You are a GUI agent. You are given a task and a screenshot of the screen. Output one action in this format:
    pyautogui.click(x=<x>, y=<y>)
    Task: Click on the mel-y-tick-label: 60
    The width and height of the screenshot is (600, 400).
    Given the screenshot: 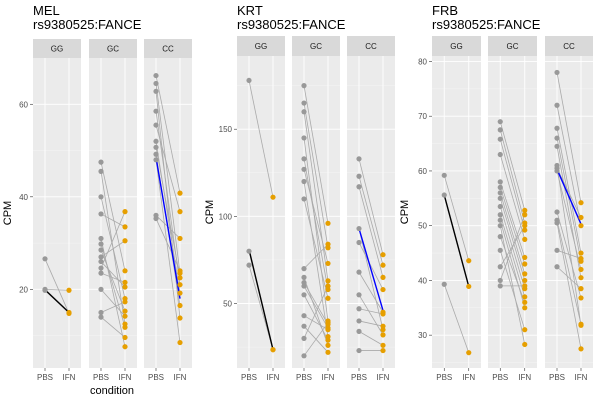 What is the action you would take?
    pyautogui.click(x=23, y=104)
    